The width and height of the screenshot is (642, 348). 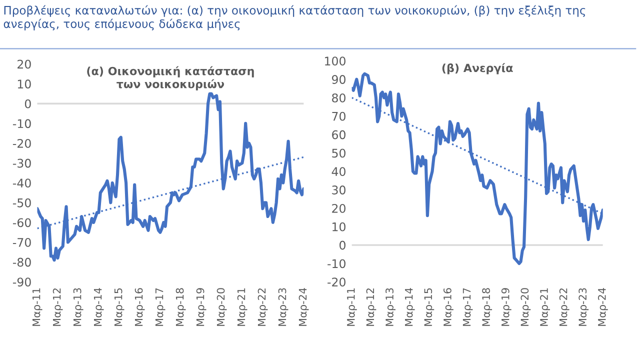 What do you see at coordinates (339, 79) in the screenshot?
I see `y-tick-label: 90` at bounding box center [339, 79].